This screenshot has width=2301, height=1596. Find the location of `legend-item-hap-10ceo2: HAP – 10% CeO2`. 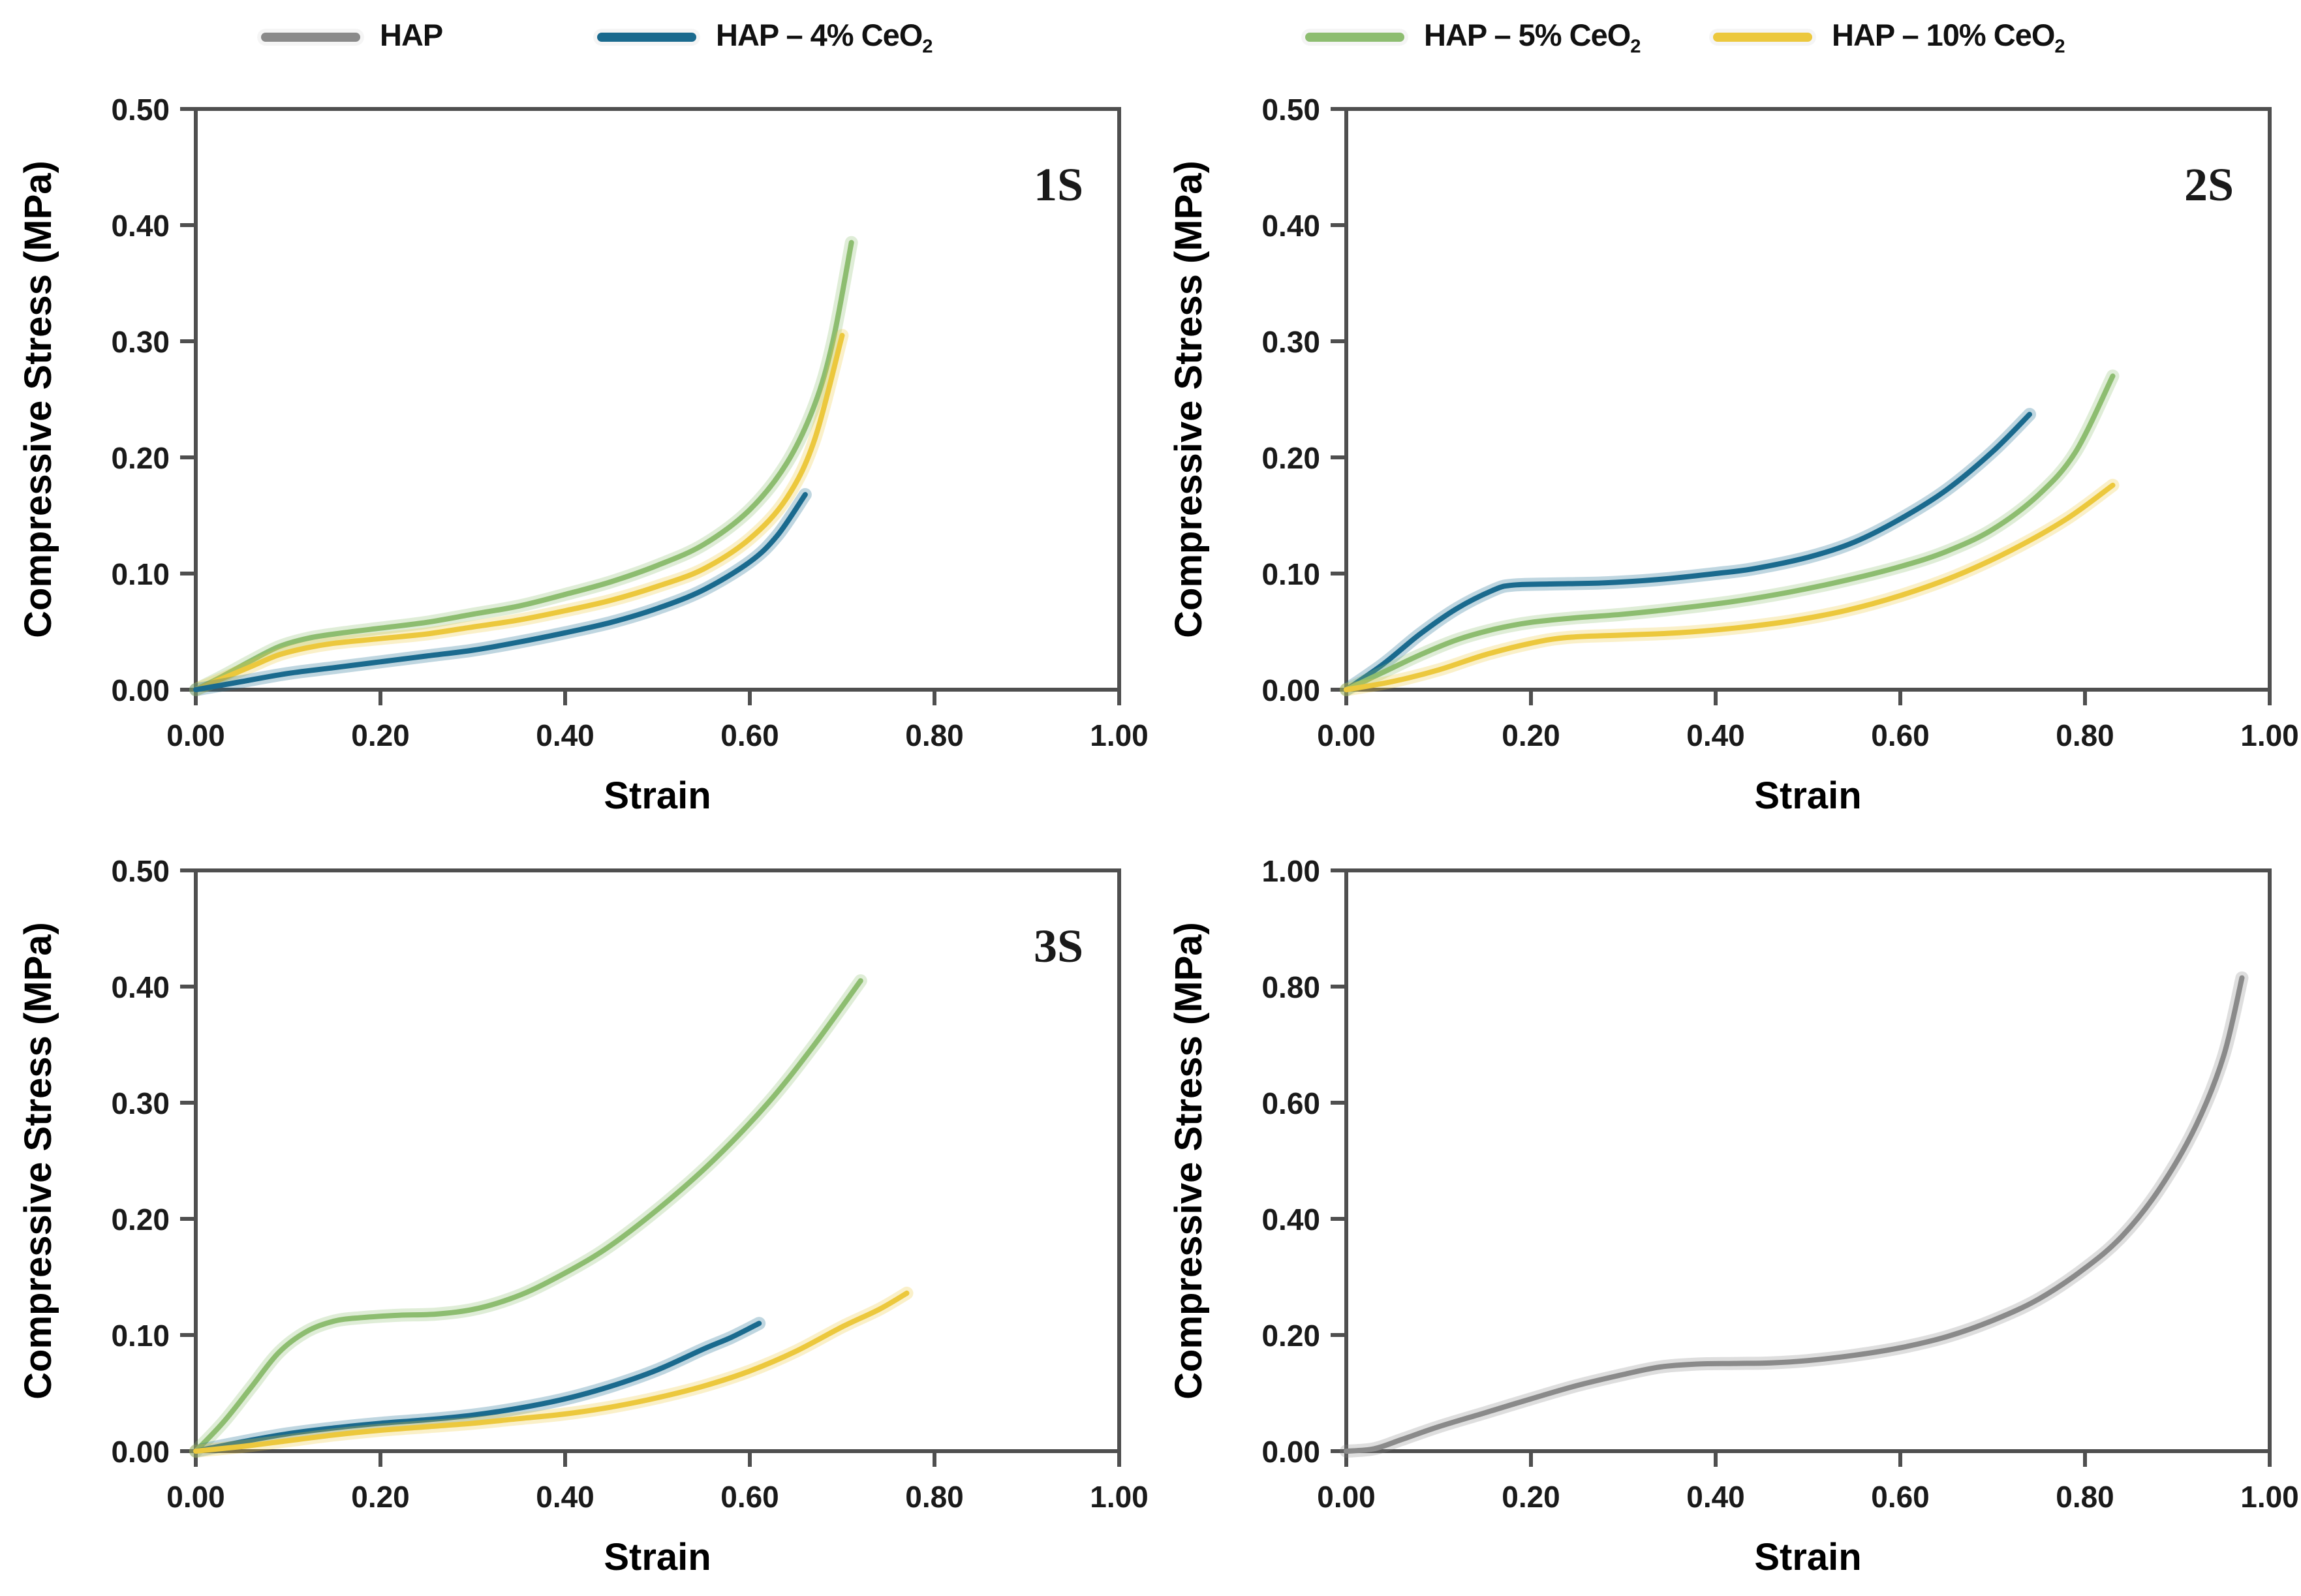

legend-item-hap-10ceo2: HAP – 10% CeO2 is located at coordinates (1889, 37).